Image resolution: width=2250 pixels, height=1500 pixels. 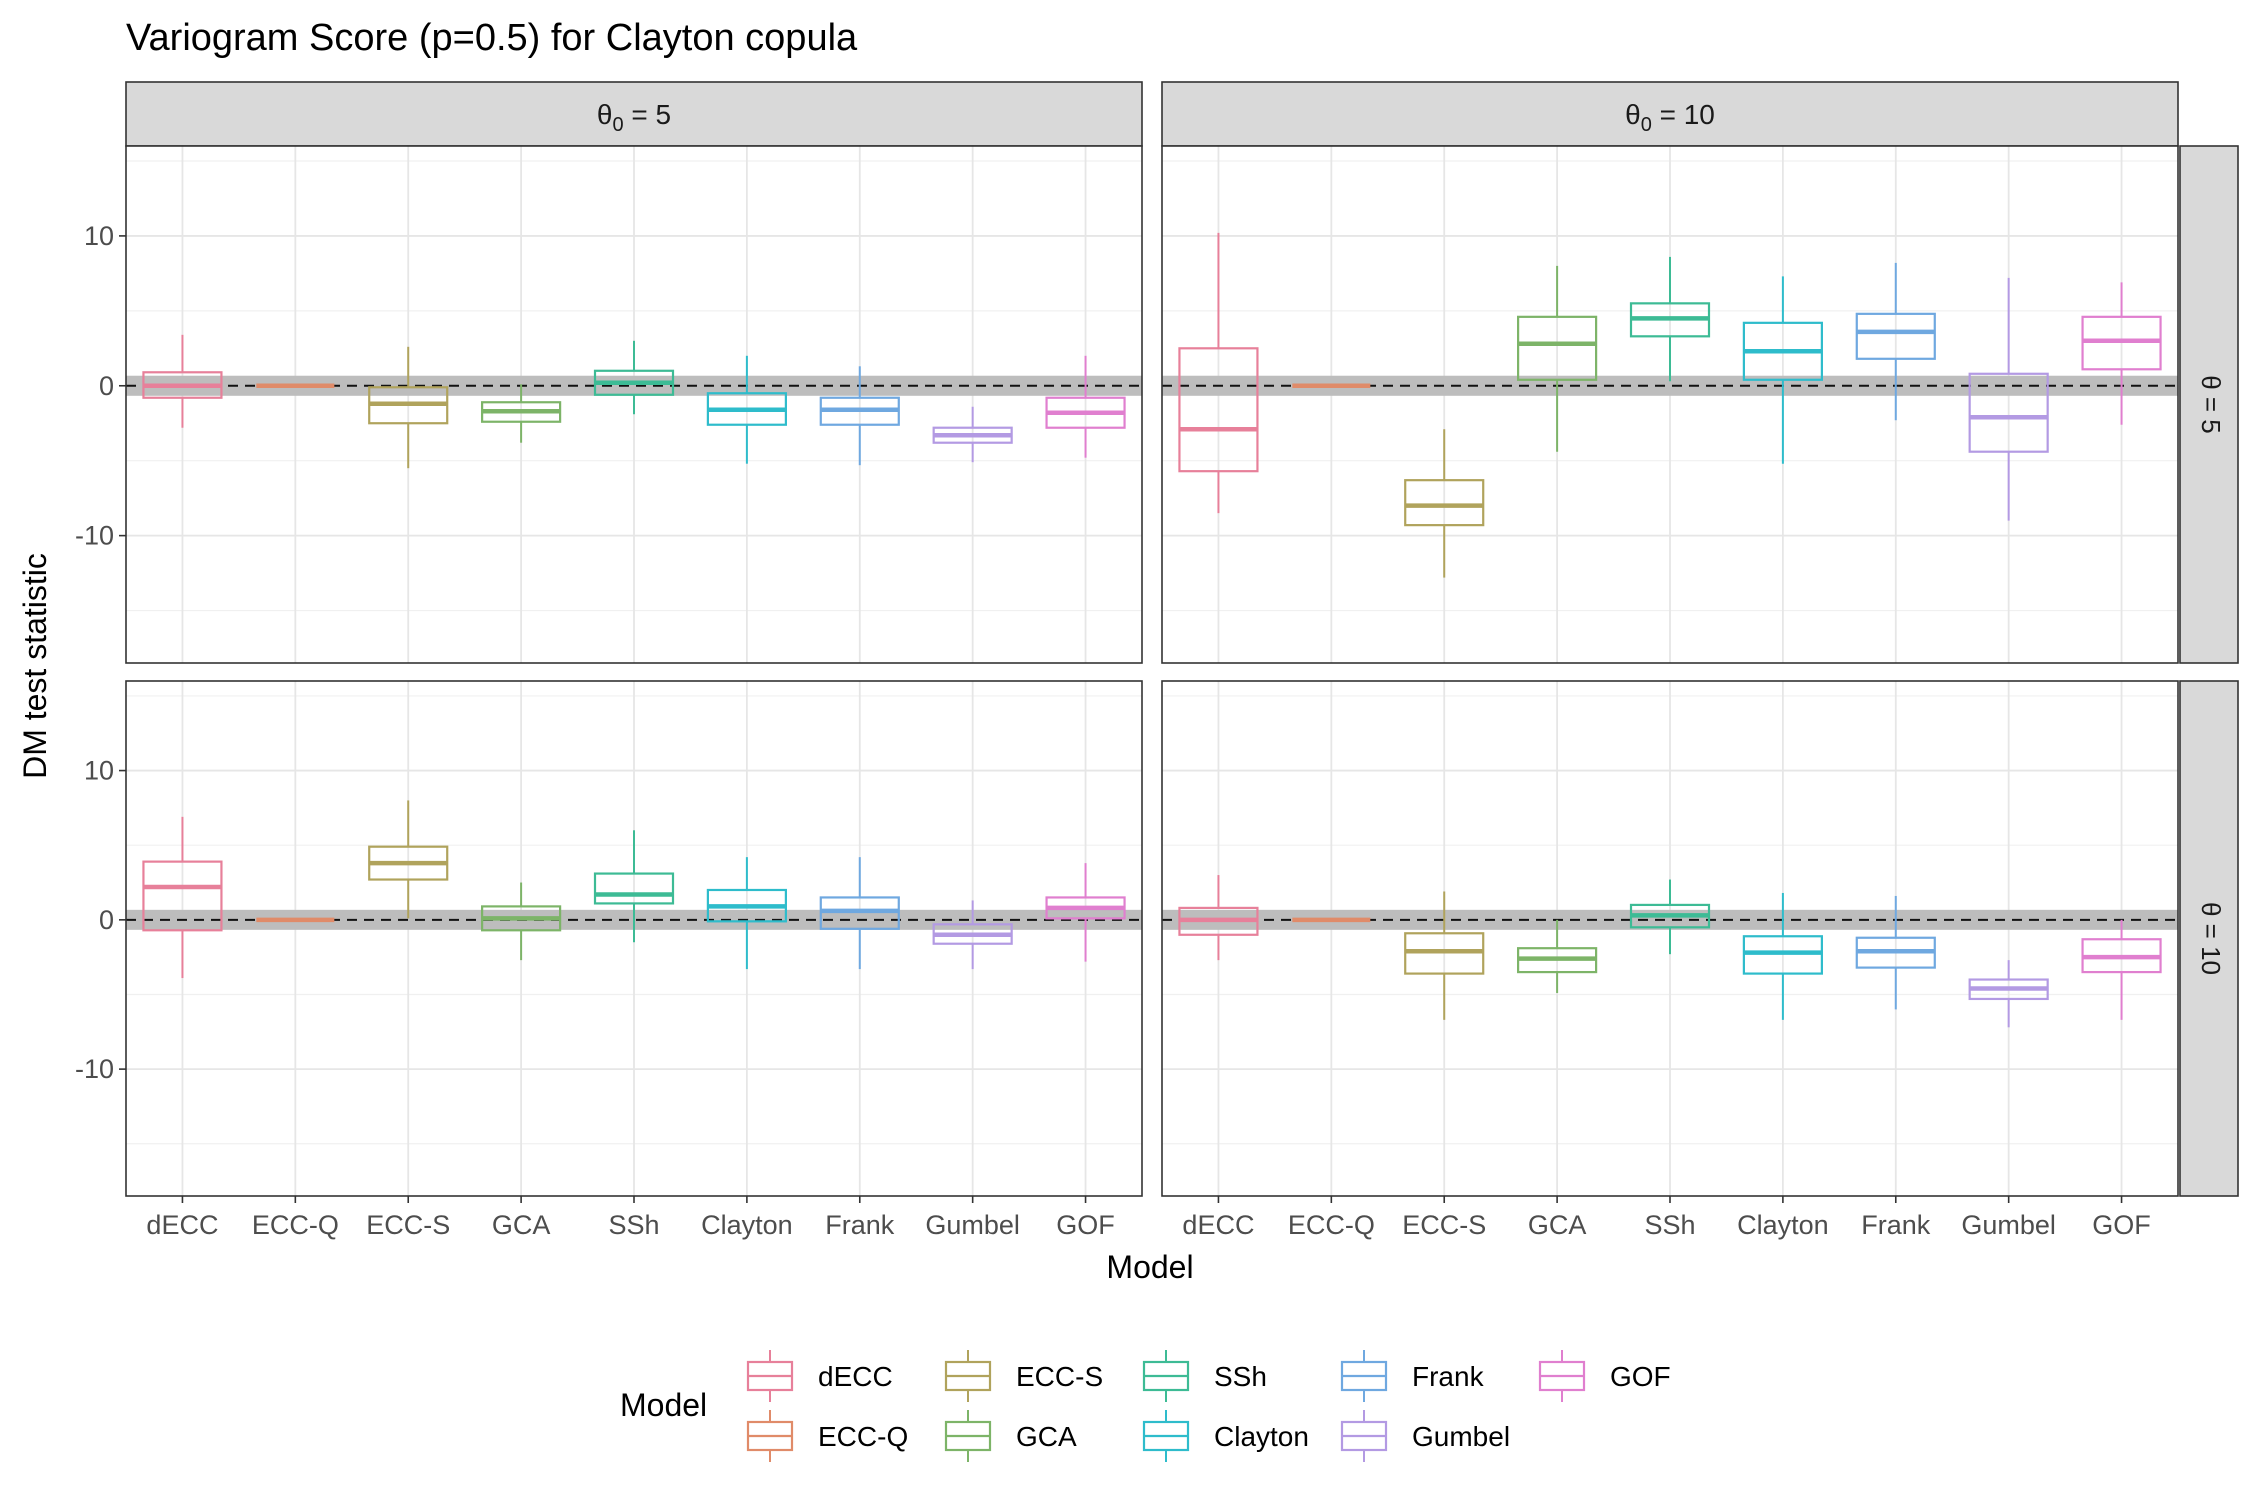 I want to click on col-strip-label: θ0 = 5, so click(x=634, y=117).